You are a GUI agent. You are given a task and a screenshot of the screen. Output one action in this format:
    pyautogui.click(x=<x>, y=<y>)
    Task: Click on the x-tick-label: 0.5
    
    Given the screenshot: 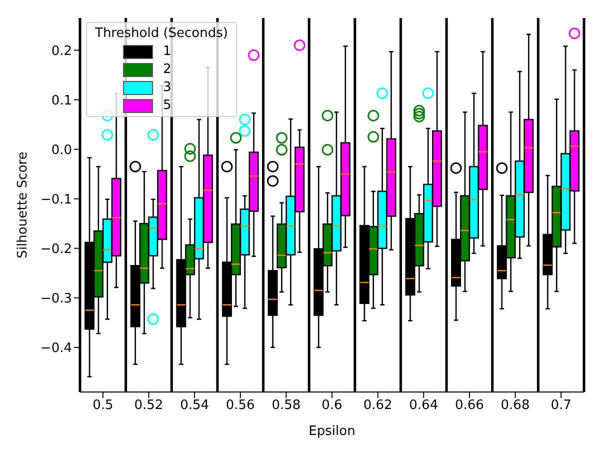 What is the action you would take?
    pyautogui.click(x=103, y=406)
    